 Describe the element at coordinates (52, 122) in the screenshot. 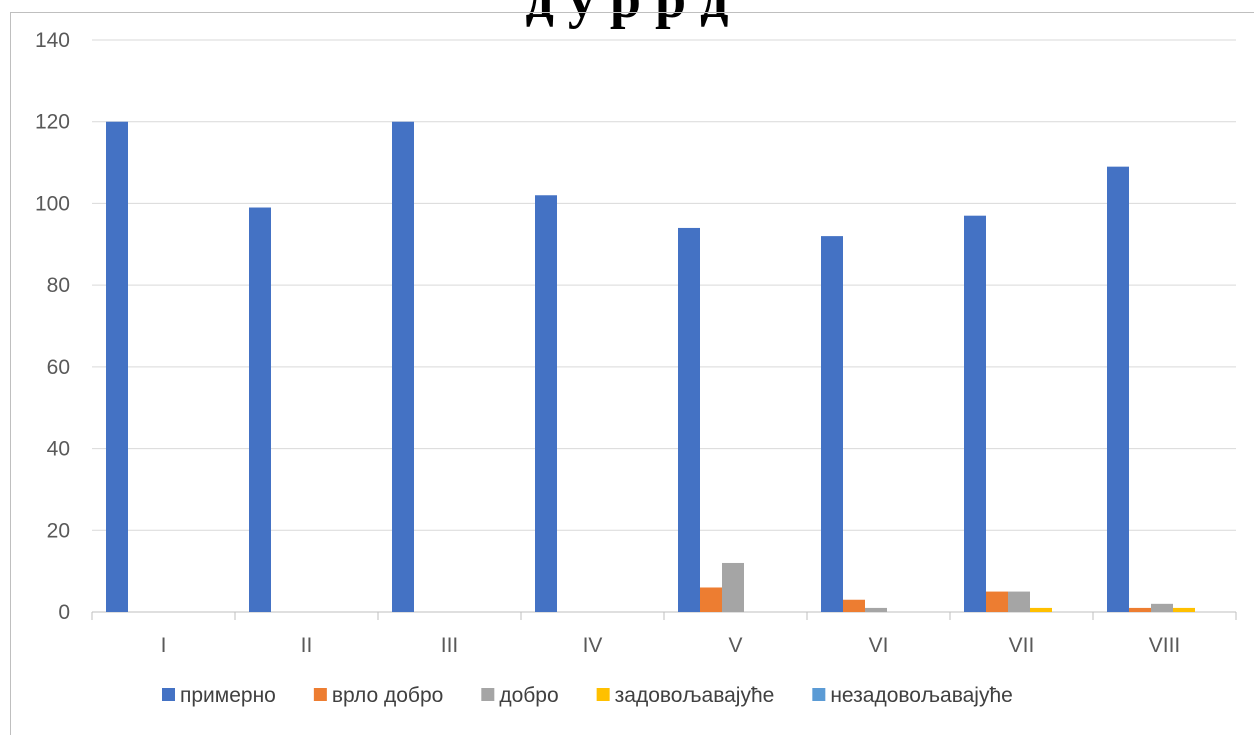

I see `y-tick-label: 120` at that location.